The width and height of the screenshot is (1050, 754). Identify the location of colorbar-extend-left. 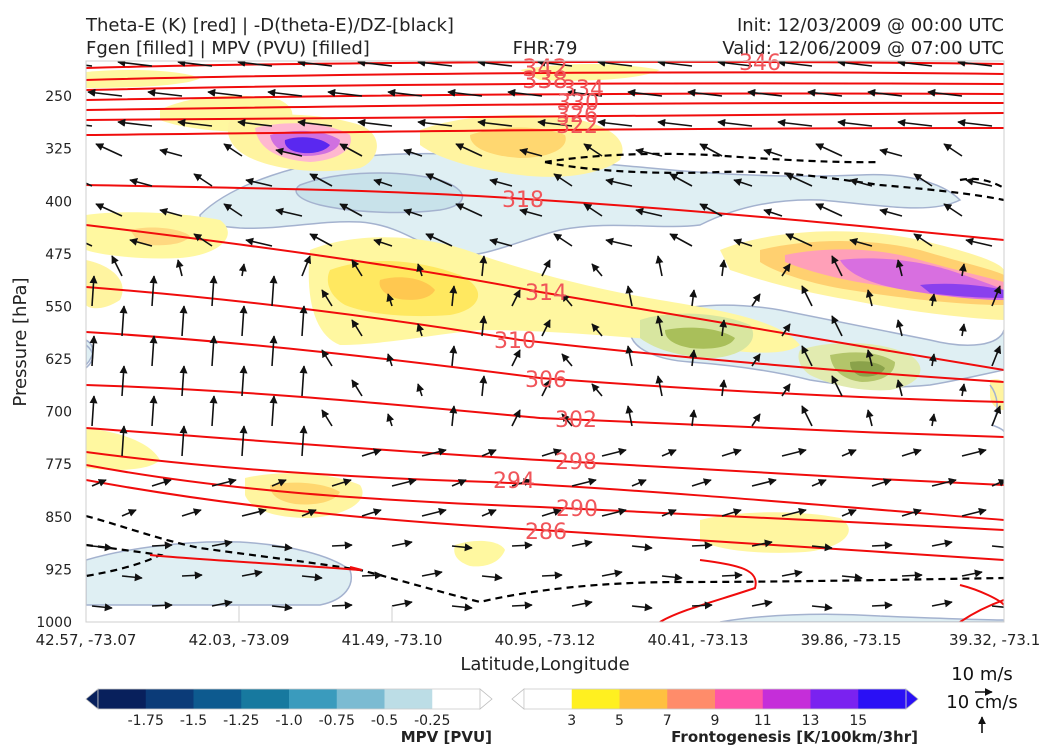
(518, 699).